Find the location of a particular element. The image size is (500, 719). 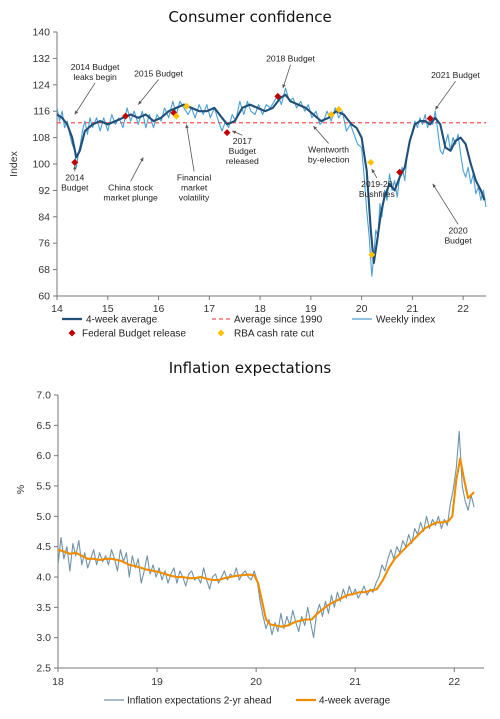

legend-label-4-week-average: 4-week average is located at coordinates (122, 320).